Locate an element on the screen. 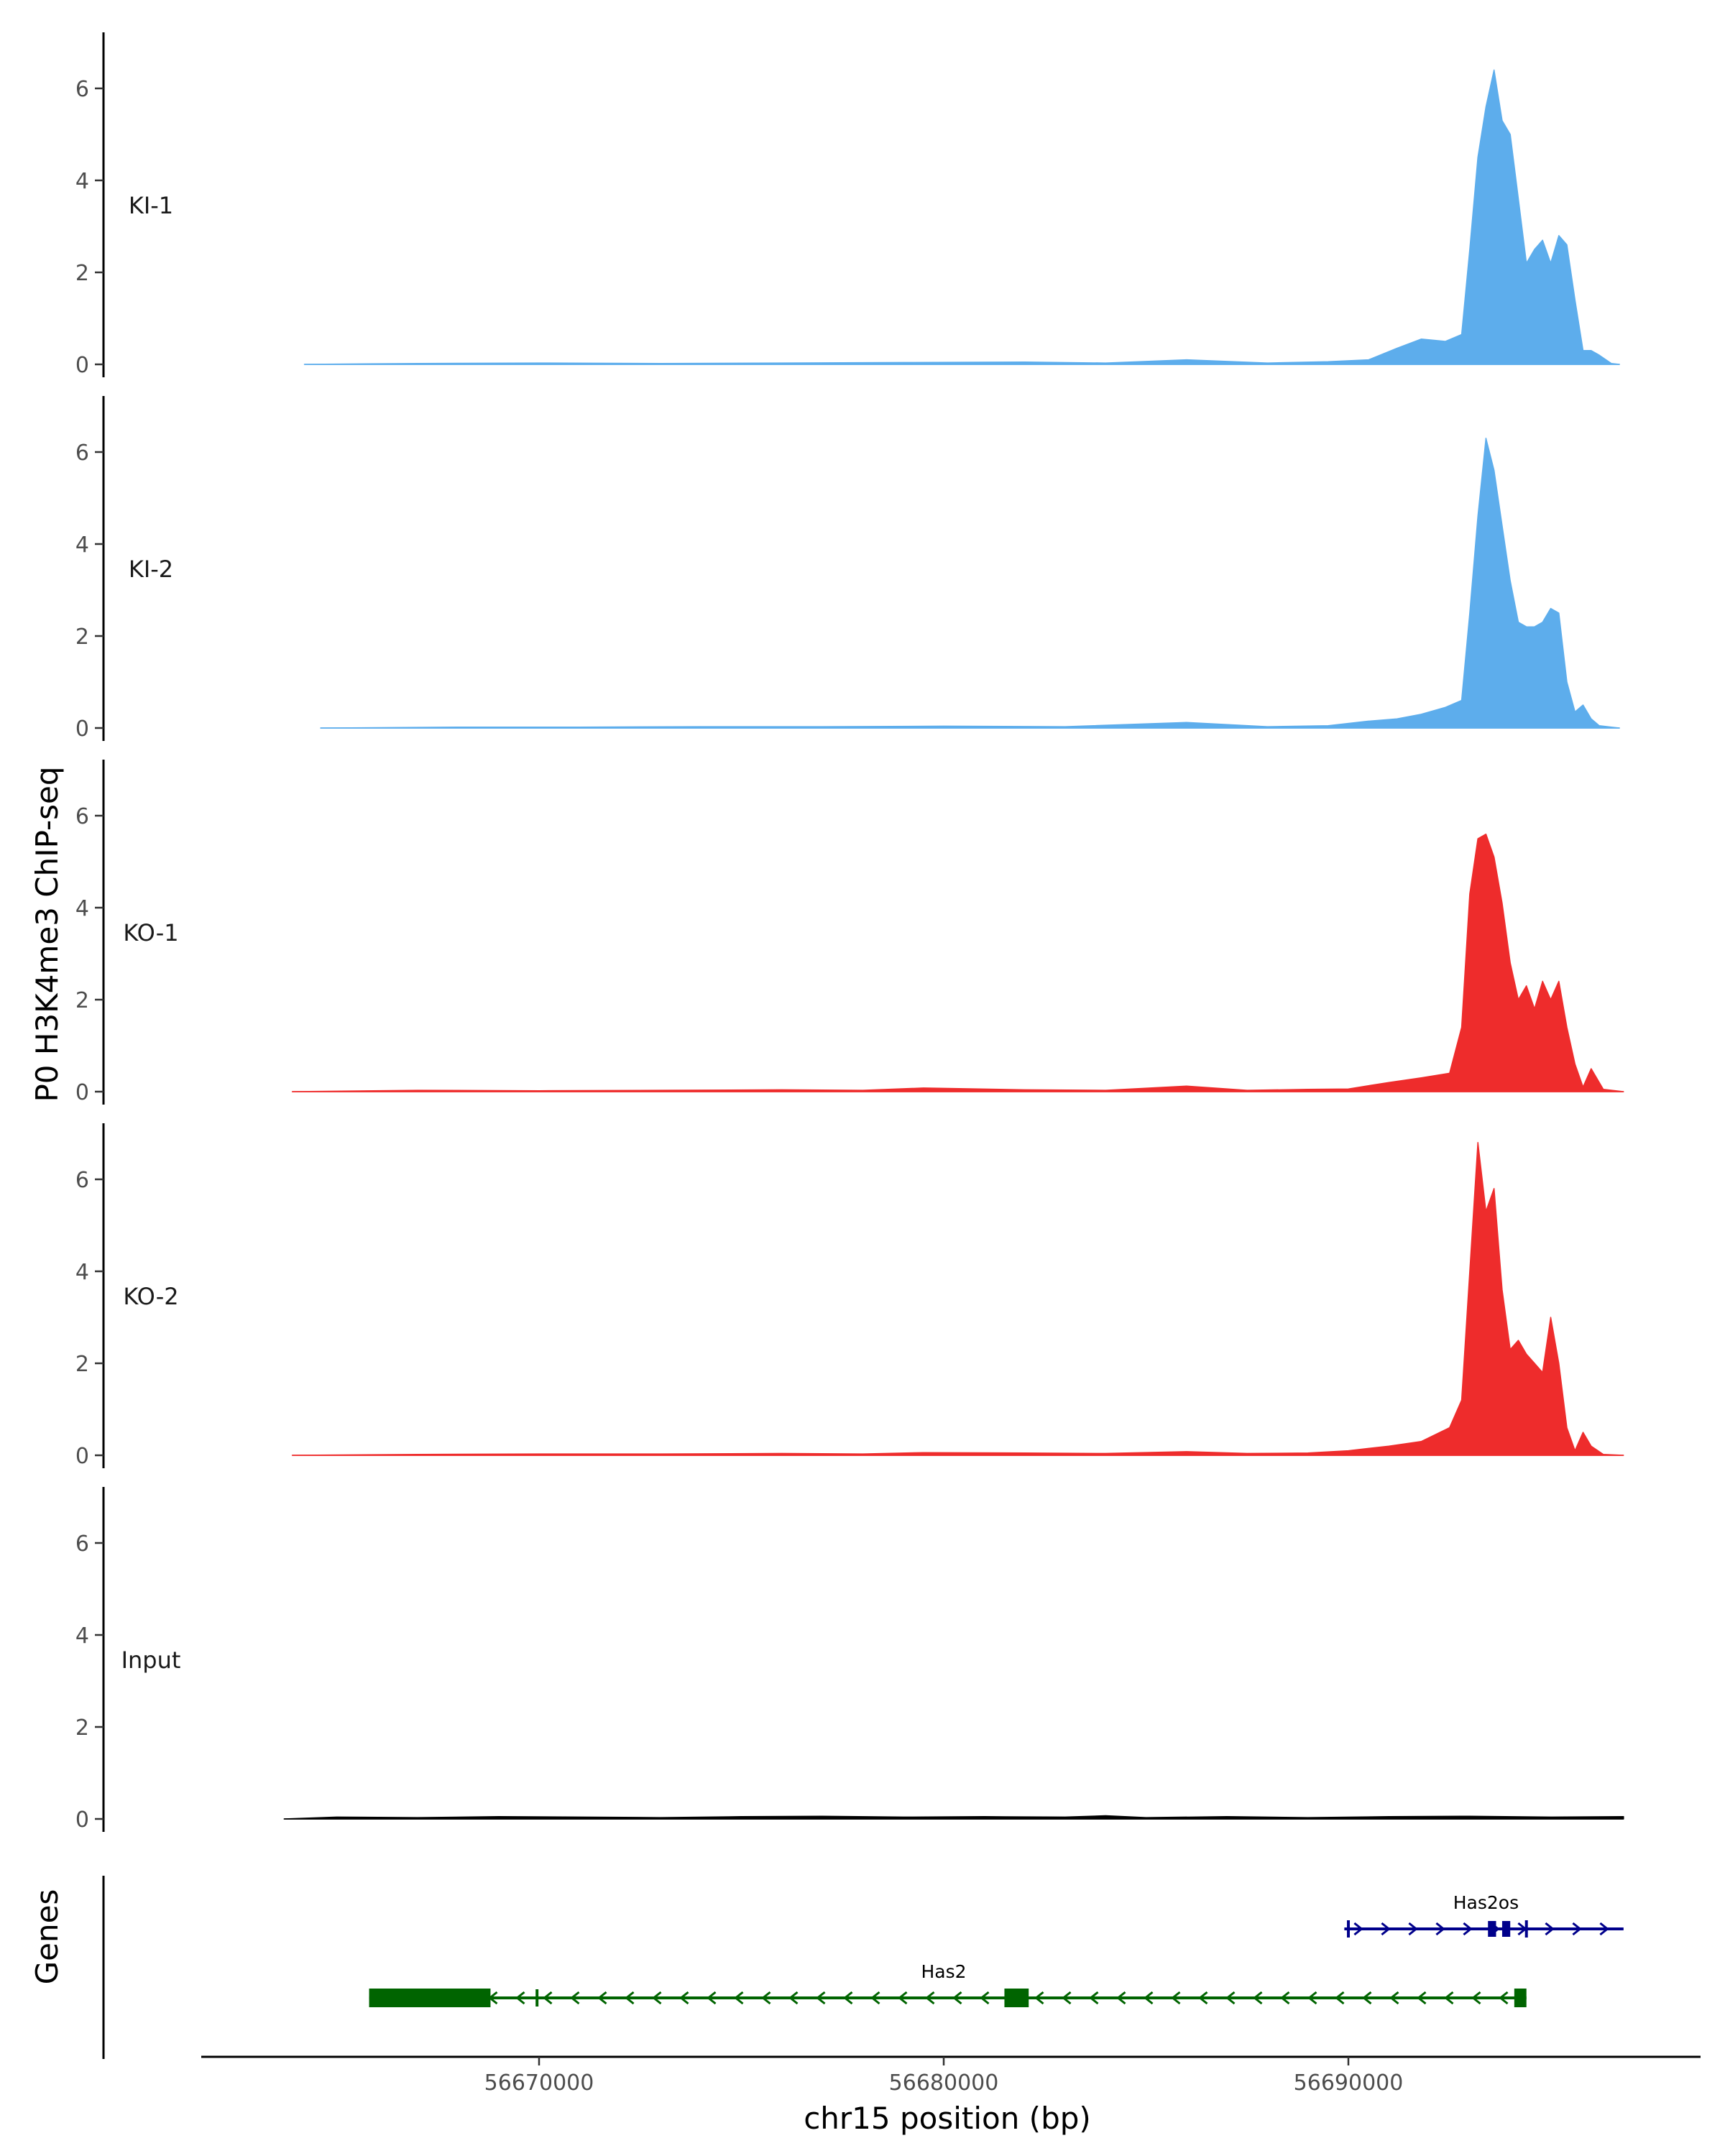 This screenshot has width=1725, height=2156. track-label: KO-2 is located at coordinates (150, 1296).